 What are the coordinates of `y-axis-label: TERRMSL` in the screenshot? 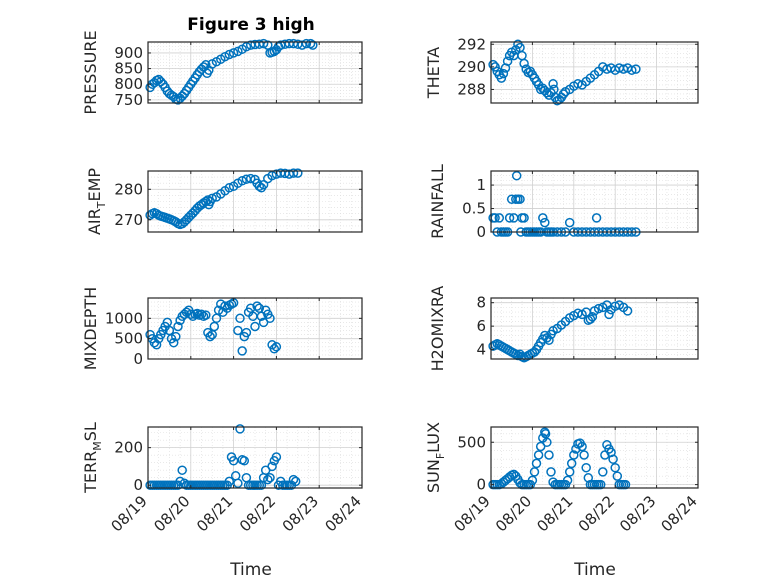 It's located at (92, 458).